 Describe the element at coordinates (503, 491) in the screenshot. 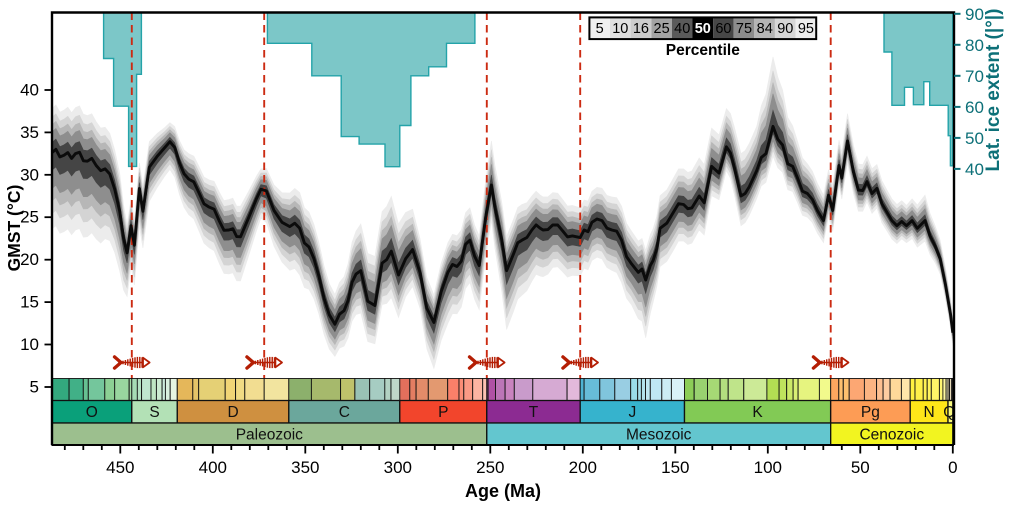

I see `svg-text: Age (Ma)` at that location.